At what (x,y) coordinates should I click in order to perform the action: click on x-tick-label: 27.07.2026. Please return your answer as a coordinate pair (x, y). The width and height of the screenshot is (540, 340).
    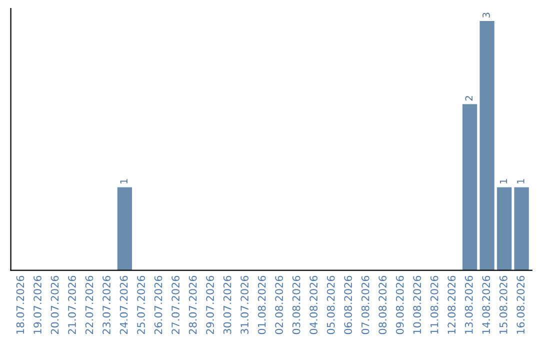
    Looking at the image, I should click on (176, 305).